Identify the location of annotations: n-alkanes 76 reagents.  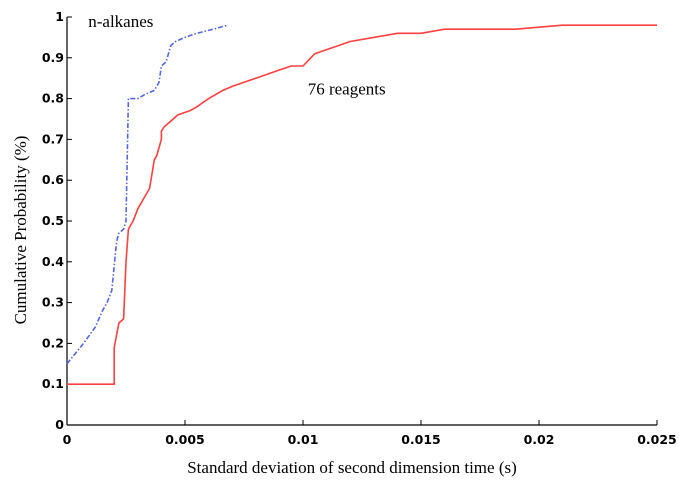
(236, 55).